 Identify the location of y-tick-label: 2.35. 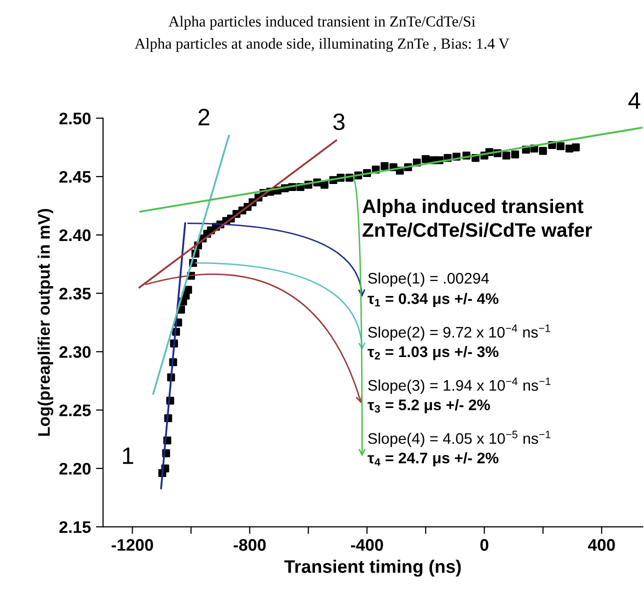
(75, 294).